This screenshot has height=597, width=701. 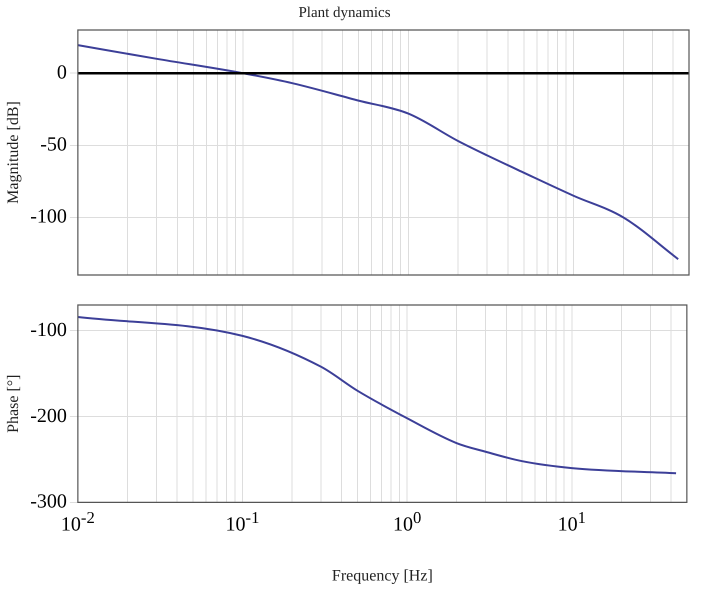 I want to click on x-tick-label: 10$^{-1}$, so click(x=243, y=522).